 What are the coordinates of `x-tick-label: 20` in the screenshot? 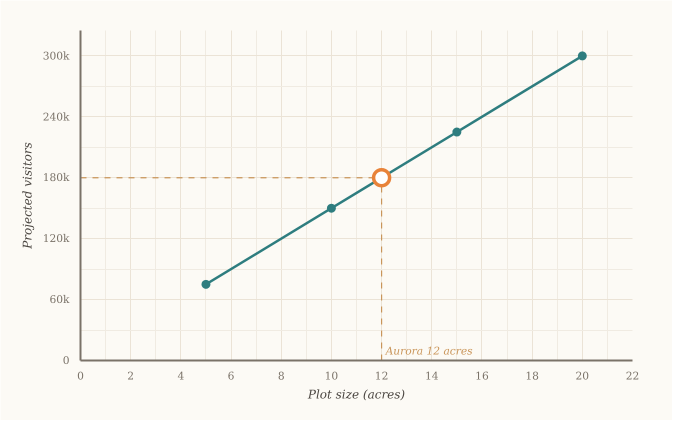 It's located at (583, 376).